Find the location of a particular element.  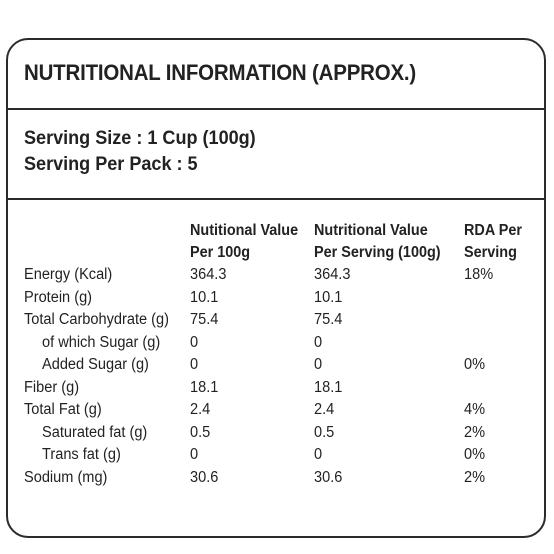

value-per-serving: 75.4 is located at coordinates (328, 319).